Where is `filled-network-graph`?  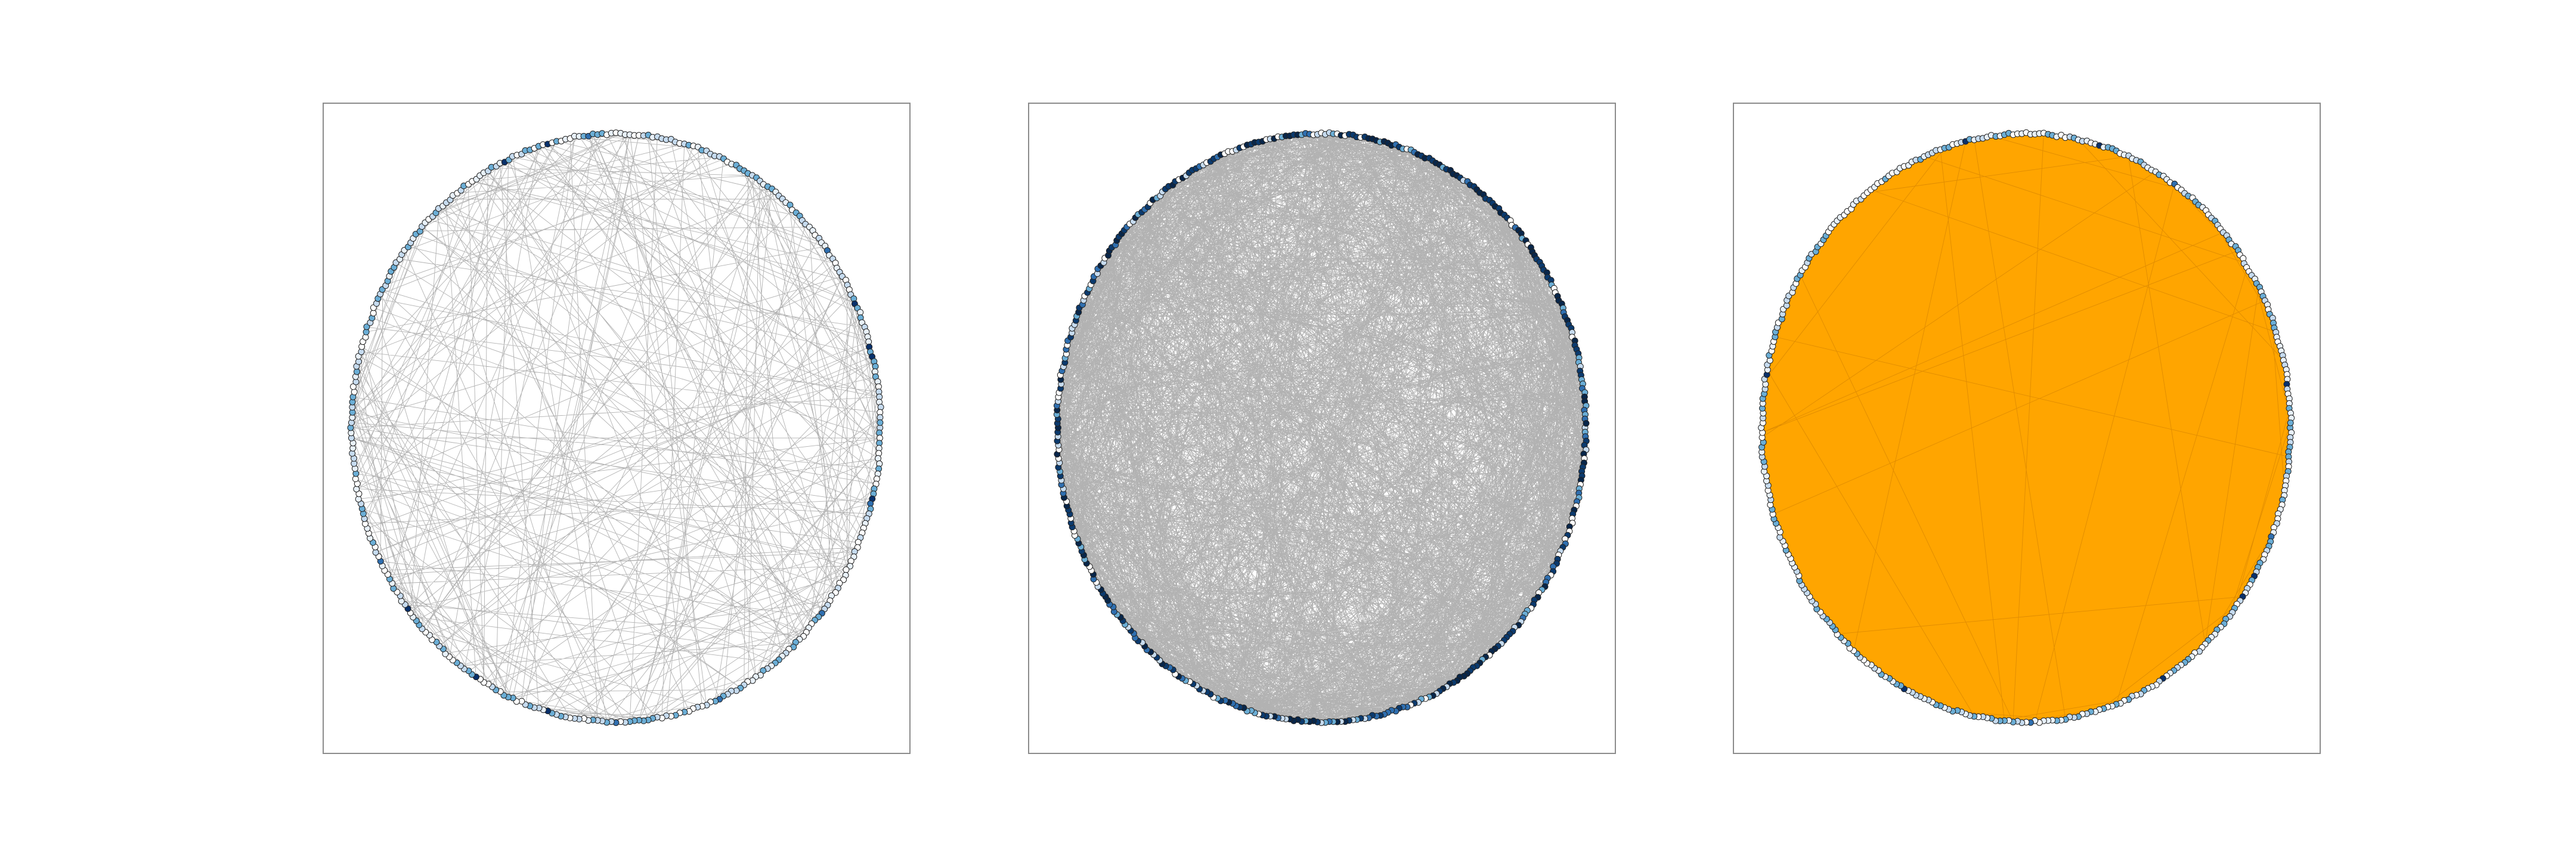 filled-network-graph is located at coordinates (2027, 427).